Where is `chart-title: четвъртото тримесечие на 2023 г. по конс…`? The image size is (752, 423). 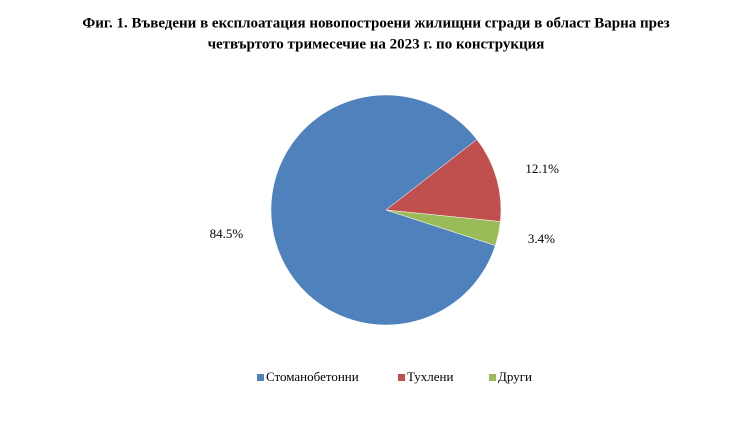 chart-title: четвъртото тримесечие на 2023 г. по конс… is located at coordinates (376, 44).